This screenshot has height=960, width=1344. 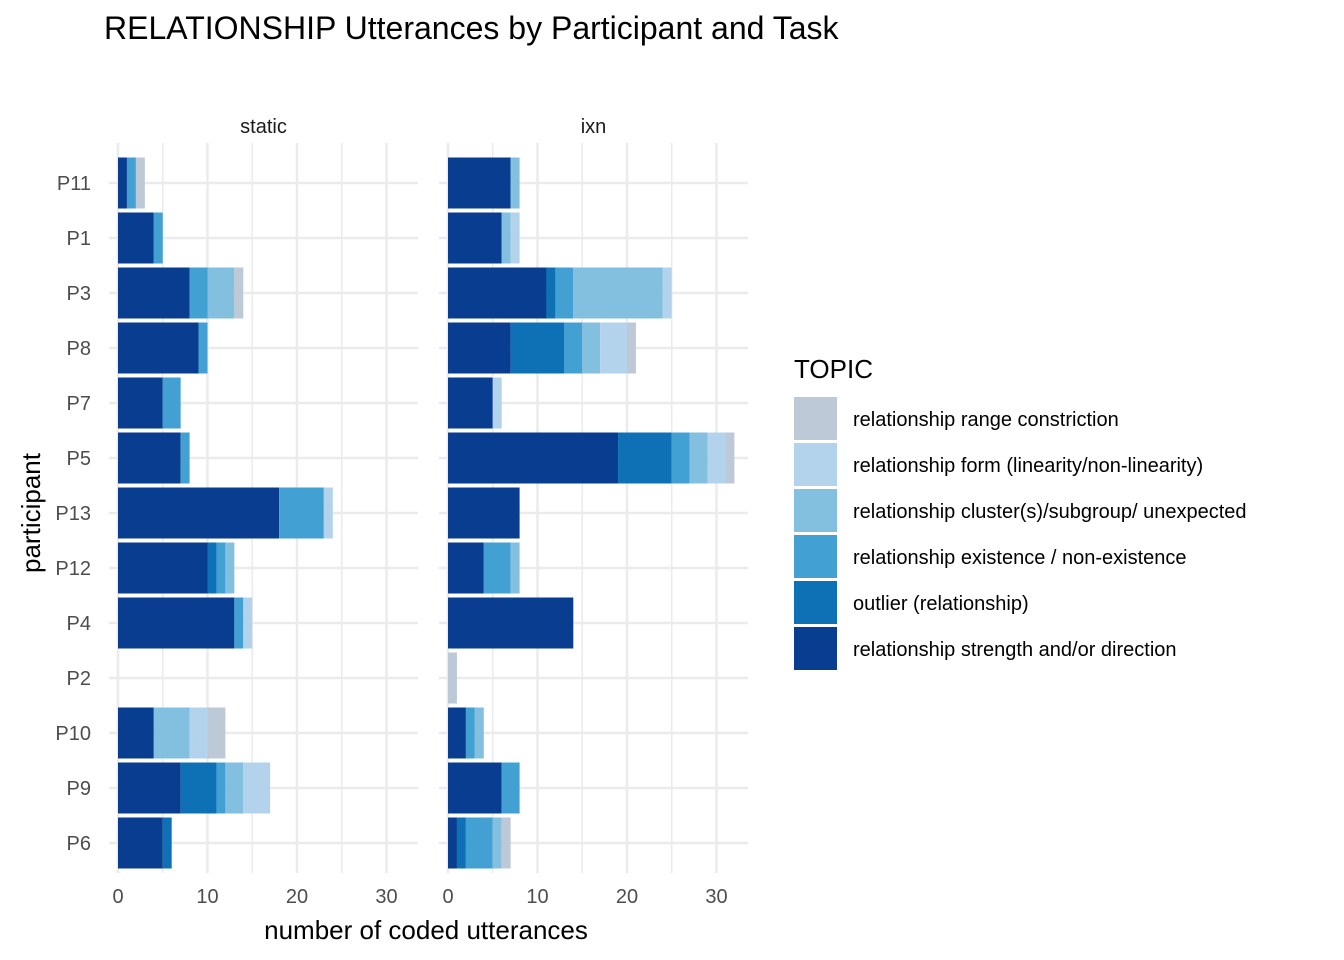 I want to click on bar-segment-static-p7-relationship-strength-and-or-direction, so click(x=140, y=403).